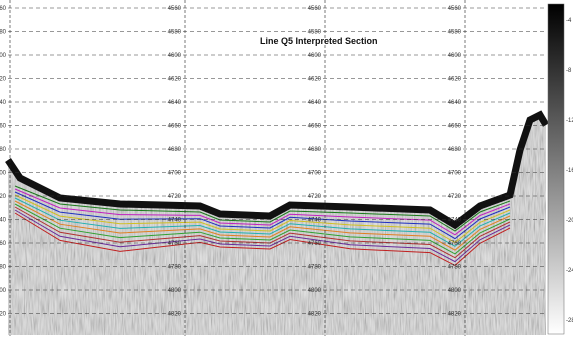  Describe the element at coordinates (569, 21) in the screenshot. I see `colorbar-label: -4` at that location.